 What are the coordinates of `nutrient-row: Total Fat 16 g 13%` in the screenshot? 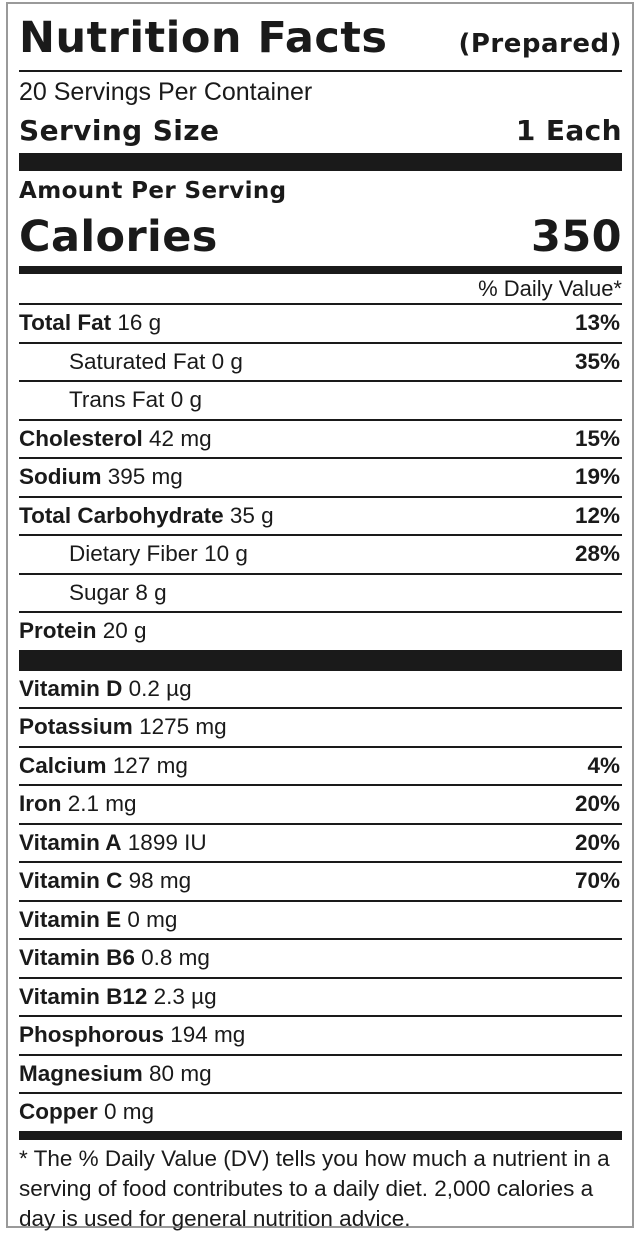 It's located at (320, 324).